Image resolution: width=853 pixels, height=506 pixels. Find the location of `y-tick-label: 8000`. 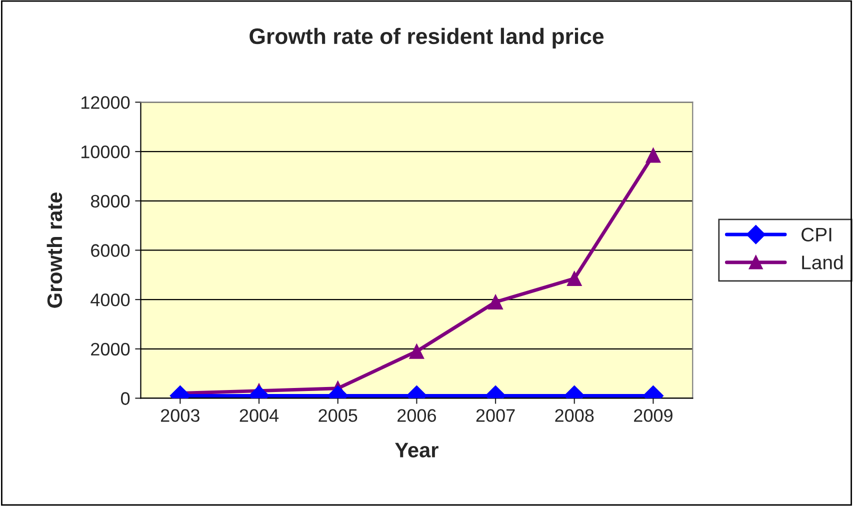

y-tick-label: 8000 is located at coordinates (110, 201).